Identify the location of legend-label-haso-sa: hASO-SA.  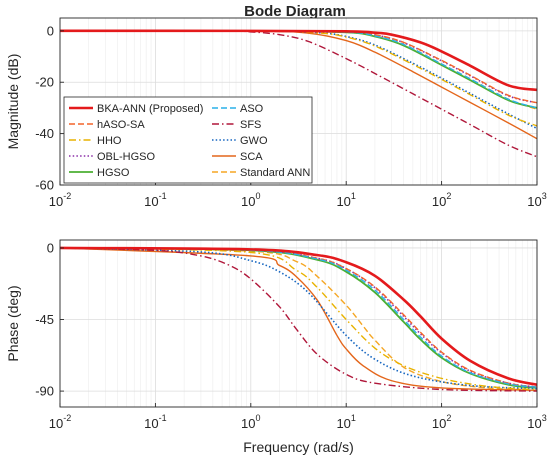
(121, 125).